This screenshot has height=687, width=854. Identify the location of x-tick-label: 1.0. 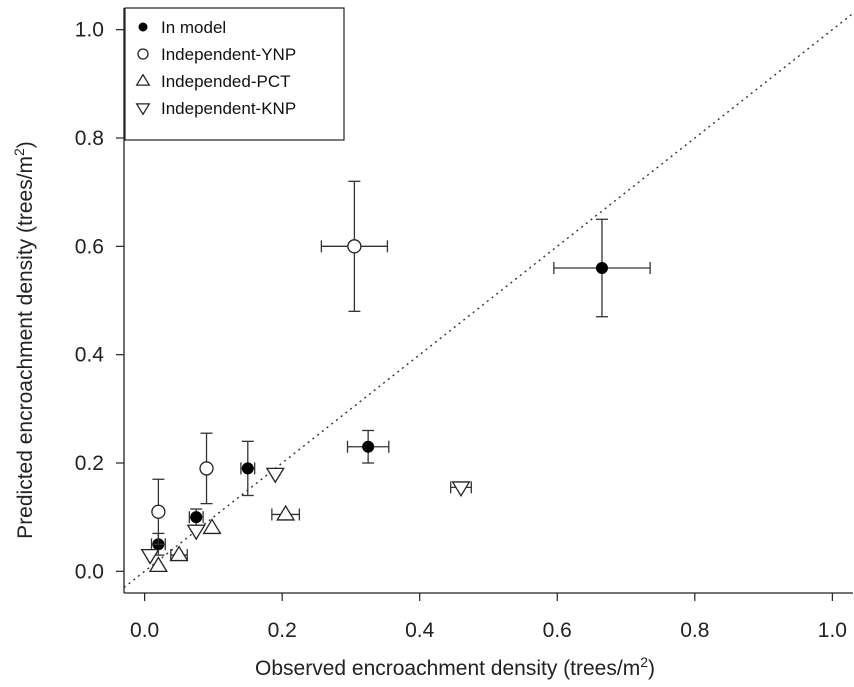
(832, 630).